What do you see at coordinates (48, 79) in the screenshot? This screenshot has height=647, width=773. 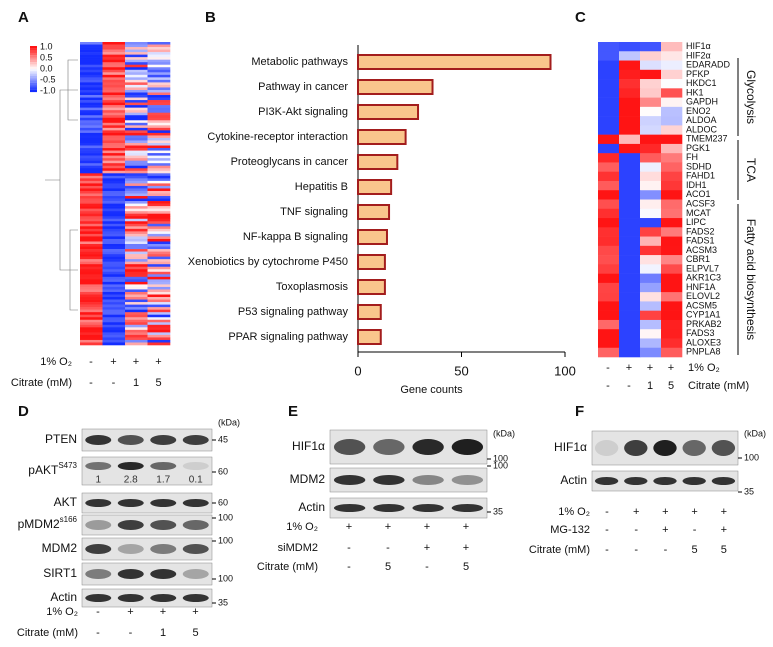 I see `colorbar-label: -0.5` at bounding box center [48, 79].